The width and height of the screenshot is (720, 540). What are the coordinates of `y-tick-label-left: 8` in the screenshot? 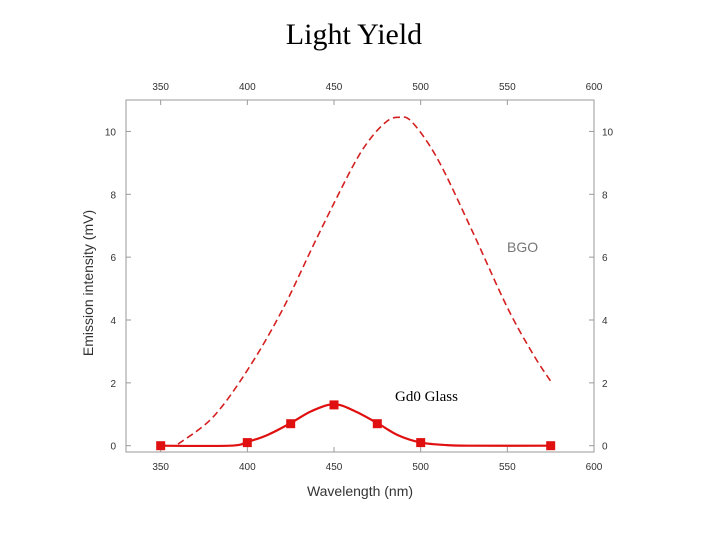 It's located at (113, 195).